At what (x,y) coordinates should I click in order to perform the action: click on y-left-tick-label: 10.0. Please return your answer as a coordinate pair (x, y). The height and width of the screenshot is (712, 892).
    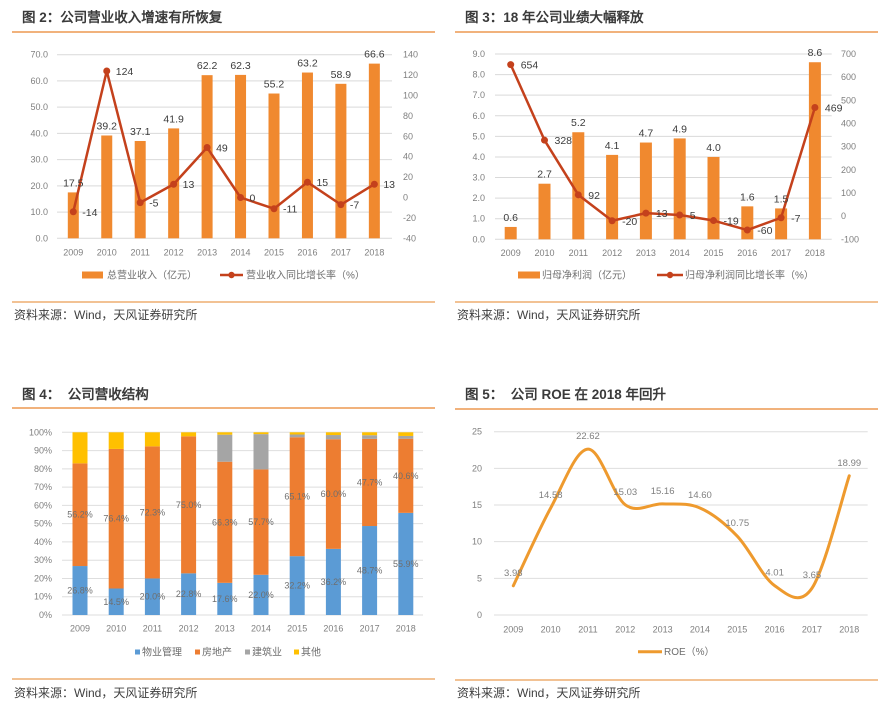
    Looking at the image, I should click on (39, 212).